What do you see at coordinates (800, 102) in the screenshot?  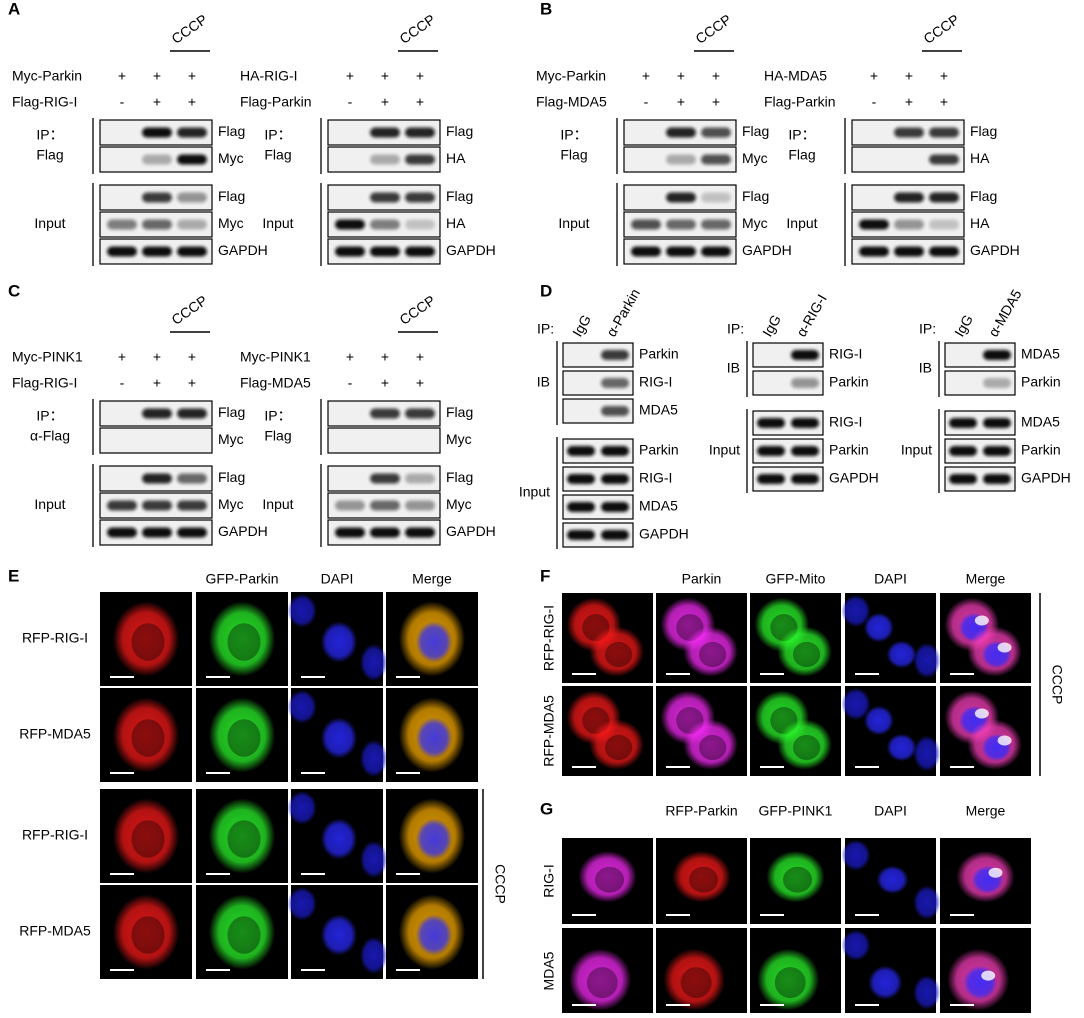 I see `condition-label: Flag-Parkin` at bounding box center [800, 102].